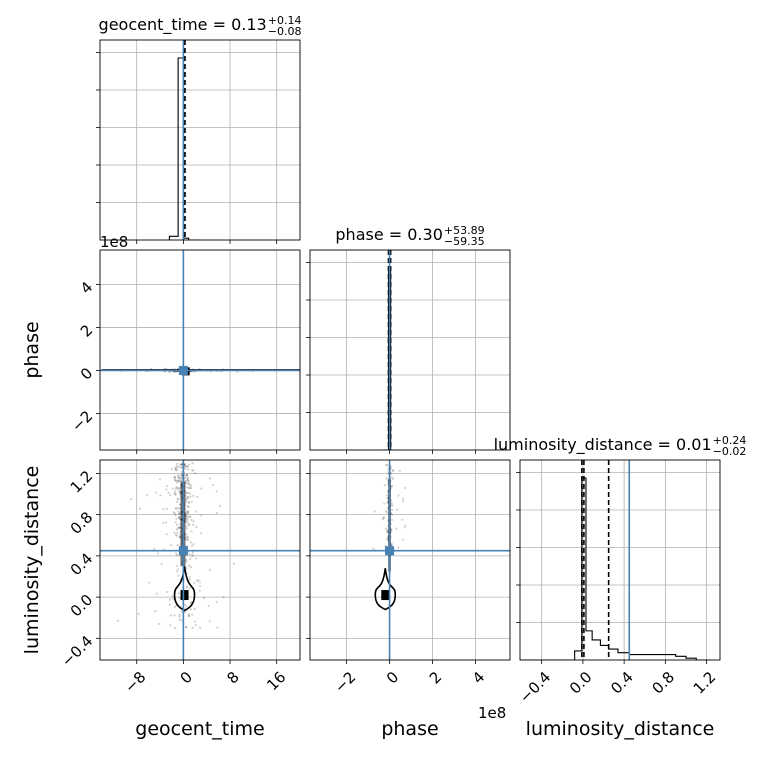 The height and width of the screenshot is (760, 760). What do you see at coordinates (730, 440) in the screenshot?
I see `title-upper-error: +0.24` at bounding box center [730, 440].